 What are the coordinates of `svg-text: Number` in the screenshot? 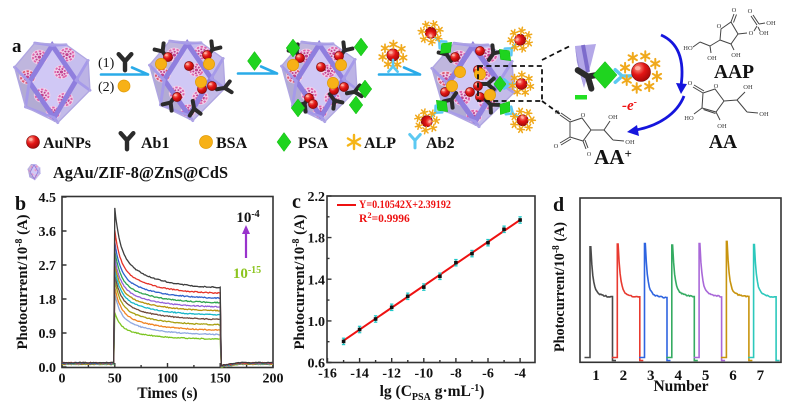 It's located at (680, 386).